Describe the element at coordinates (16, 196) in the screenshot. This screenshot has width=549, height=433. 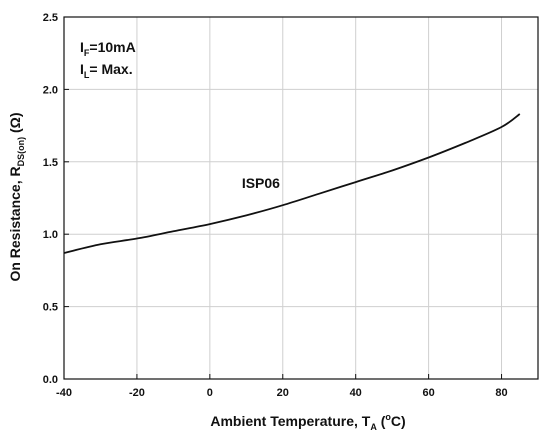
I see `y-axis-label: On Resistance, RDS(on) (Ω)` at that location.